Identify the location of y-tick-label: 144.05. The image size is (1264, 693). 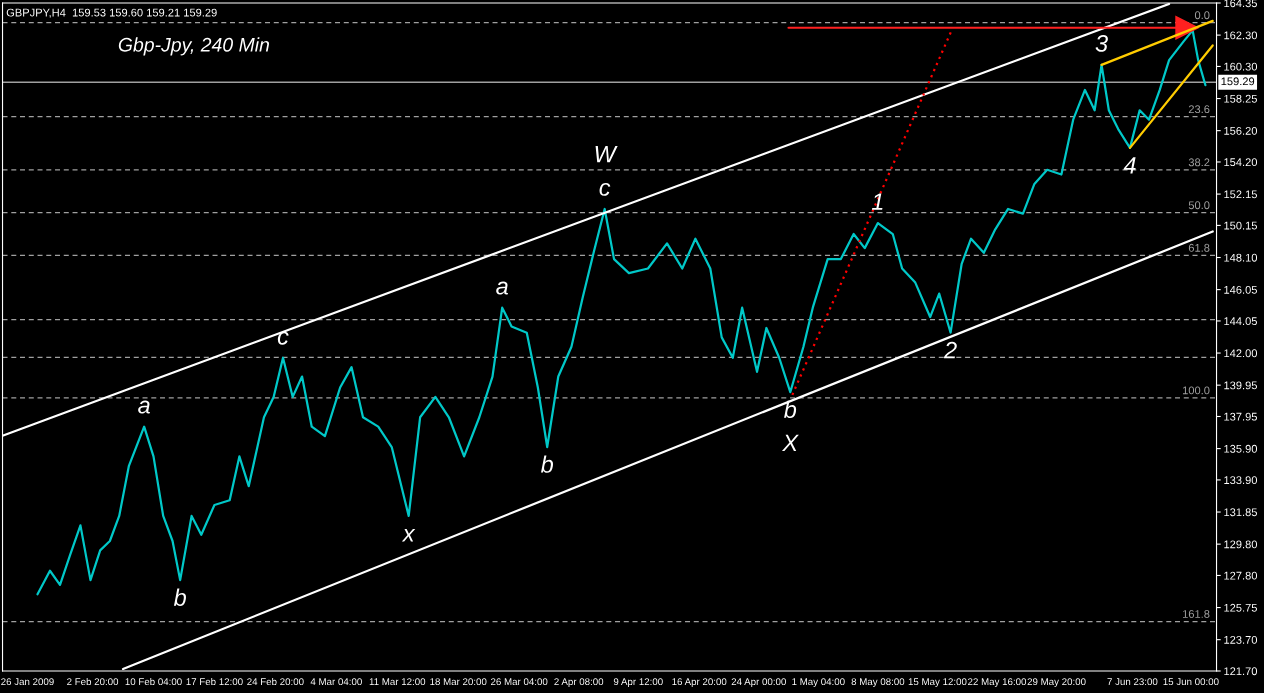
(1240, 321).